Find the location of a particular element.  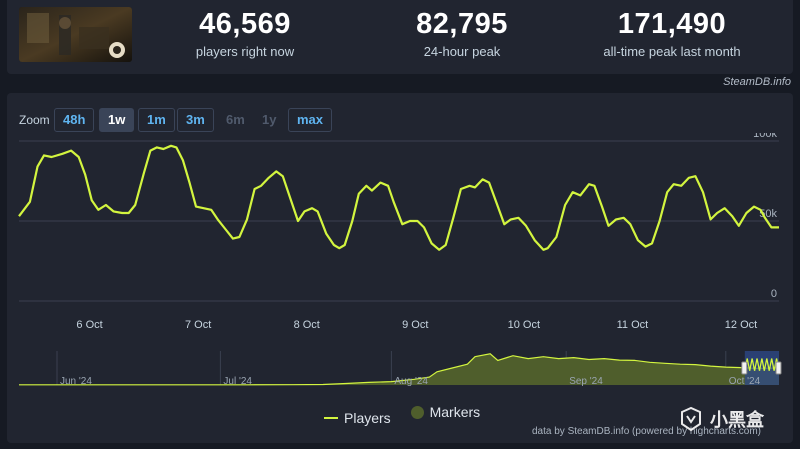

stat-current-players: 46,569 players right now is located at coordinates (245, 33).